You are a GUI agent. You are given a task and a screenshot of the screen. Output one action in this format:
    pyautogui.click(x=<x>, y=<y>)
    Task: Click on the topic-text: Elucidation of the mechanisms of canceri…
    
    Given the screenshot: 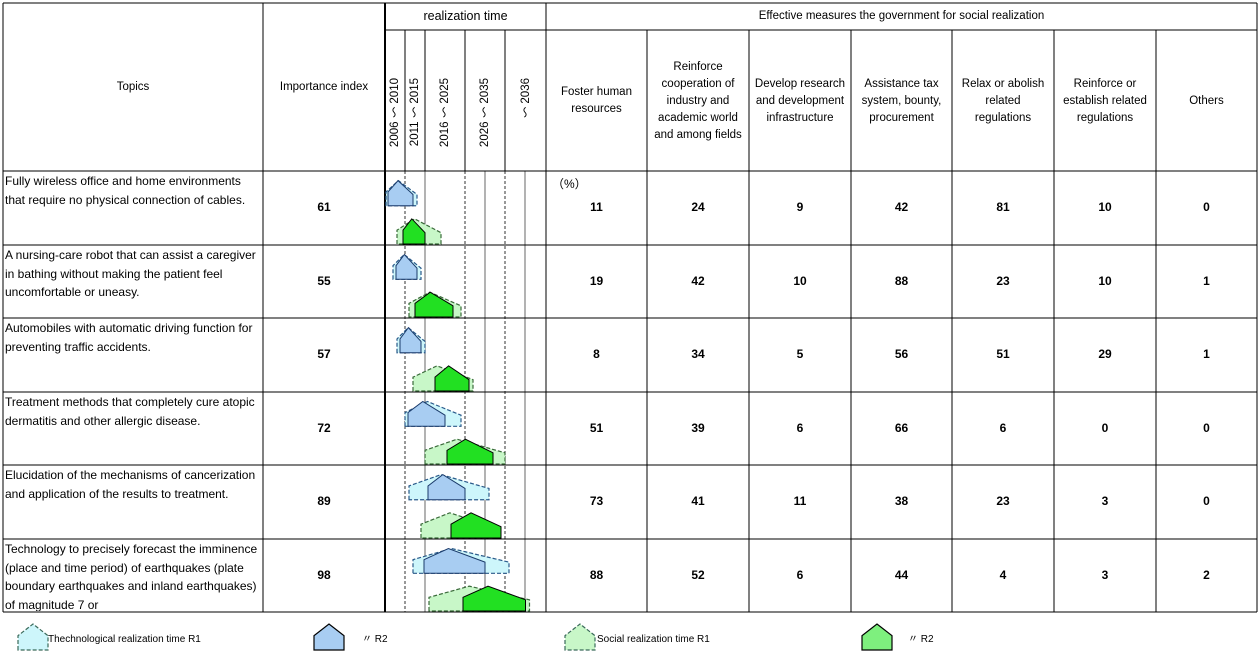 What is the action you would take?
    pyautogui.click(x=130, y=484)
    